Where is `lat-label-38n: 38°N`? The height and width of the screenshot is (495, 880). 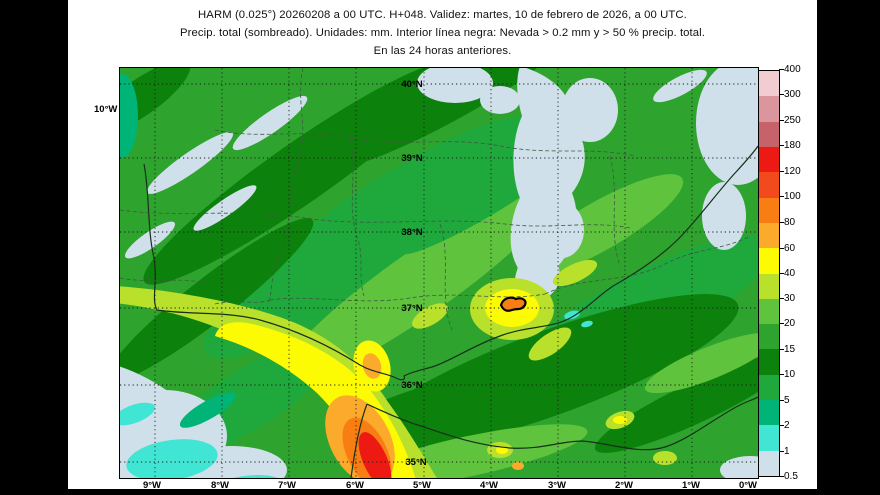 lat-label-38n: 38°N is located at coordinates (411, 232).